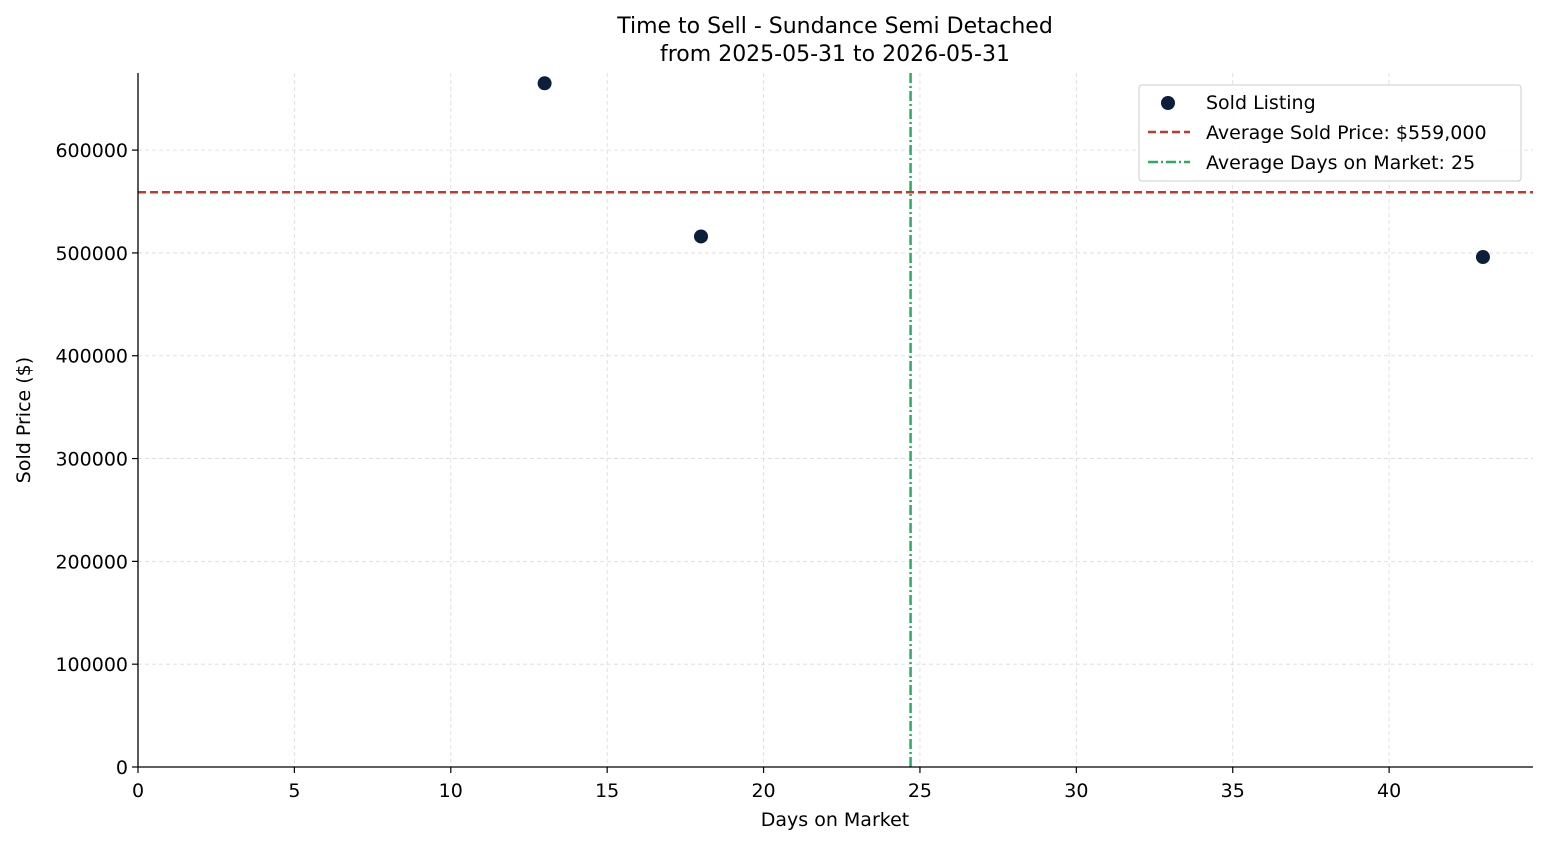  What do you see at coordinates (1389, 791) in the screenshot?
I see `x-tick-label: 40` at bounding box center [1389, 791].